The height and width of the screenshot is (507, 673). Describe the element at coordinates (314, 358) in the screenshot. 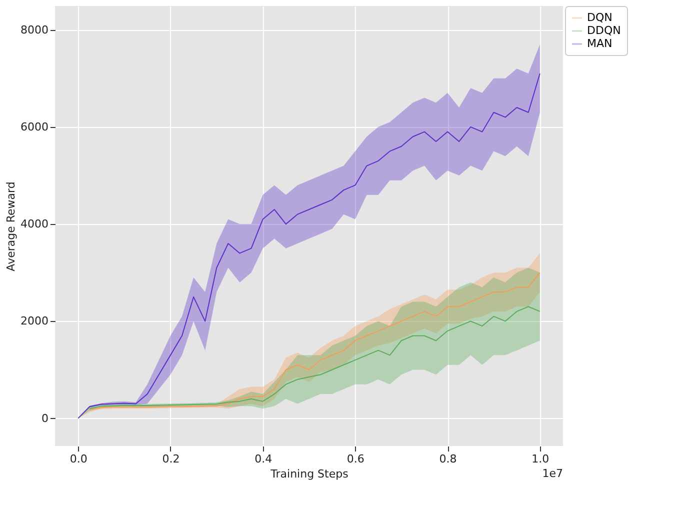

I see `line-series` at that location.